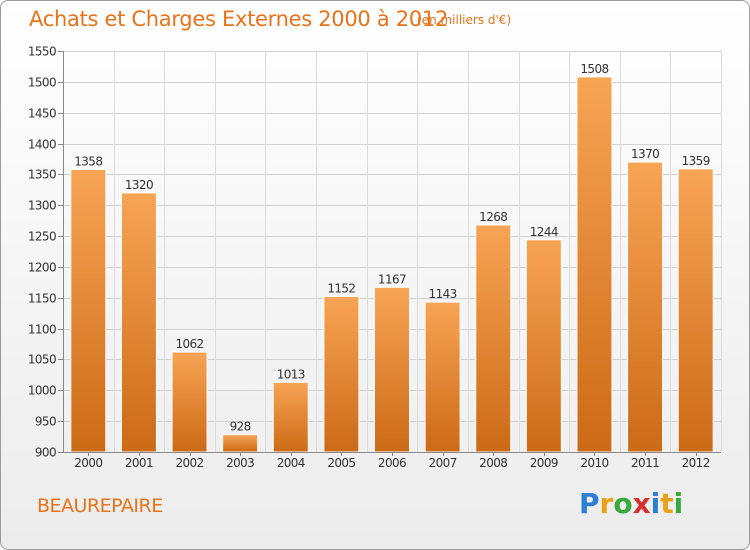  What do you see at coordinates (392, 463) in the screenshot?
I see `x-tick-label: 2006` at bounding box center [392, 463].